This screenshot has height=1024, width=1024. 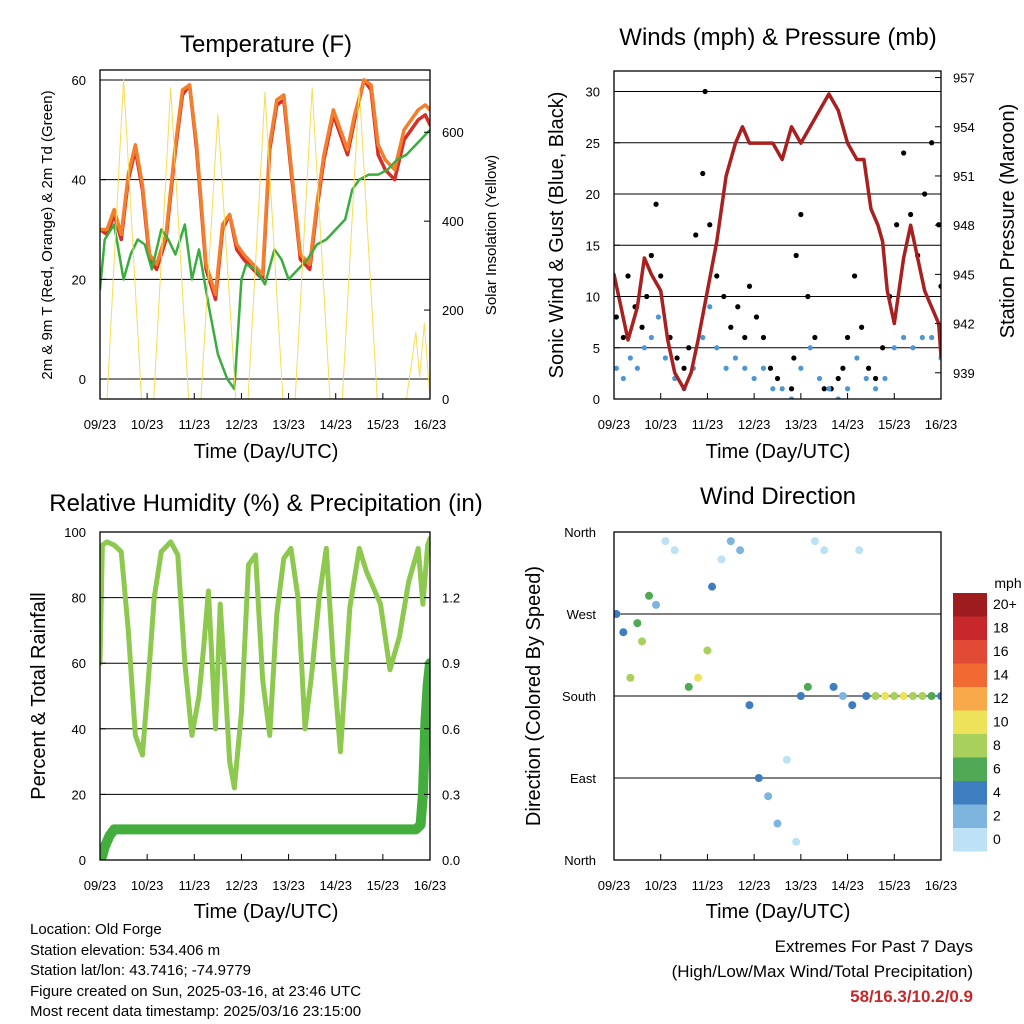 What do you see at coordinates (778, 912) in the screenshot?
I see `direction-x-label: Time (Day/UTC)` at bounding box center [778, 912].